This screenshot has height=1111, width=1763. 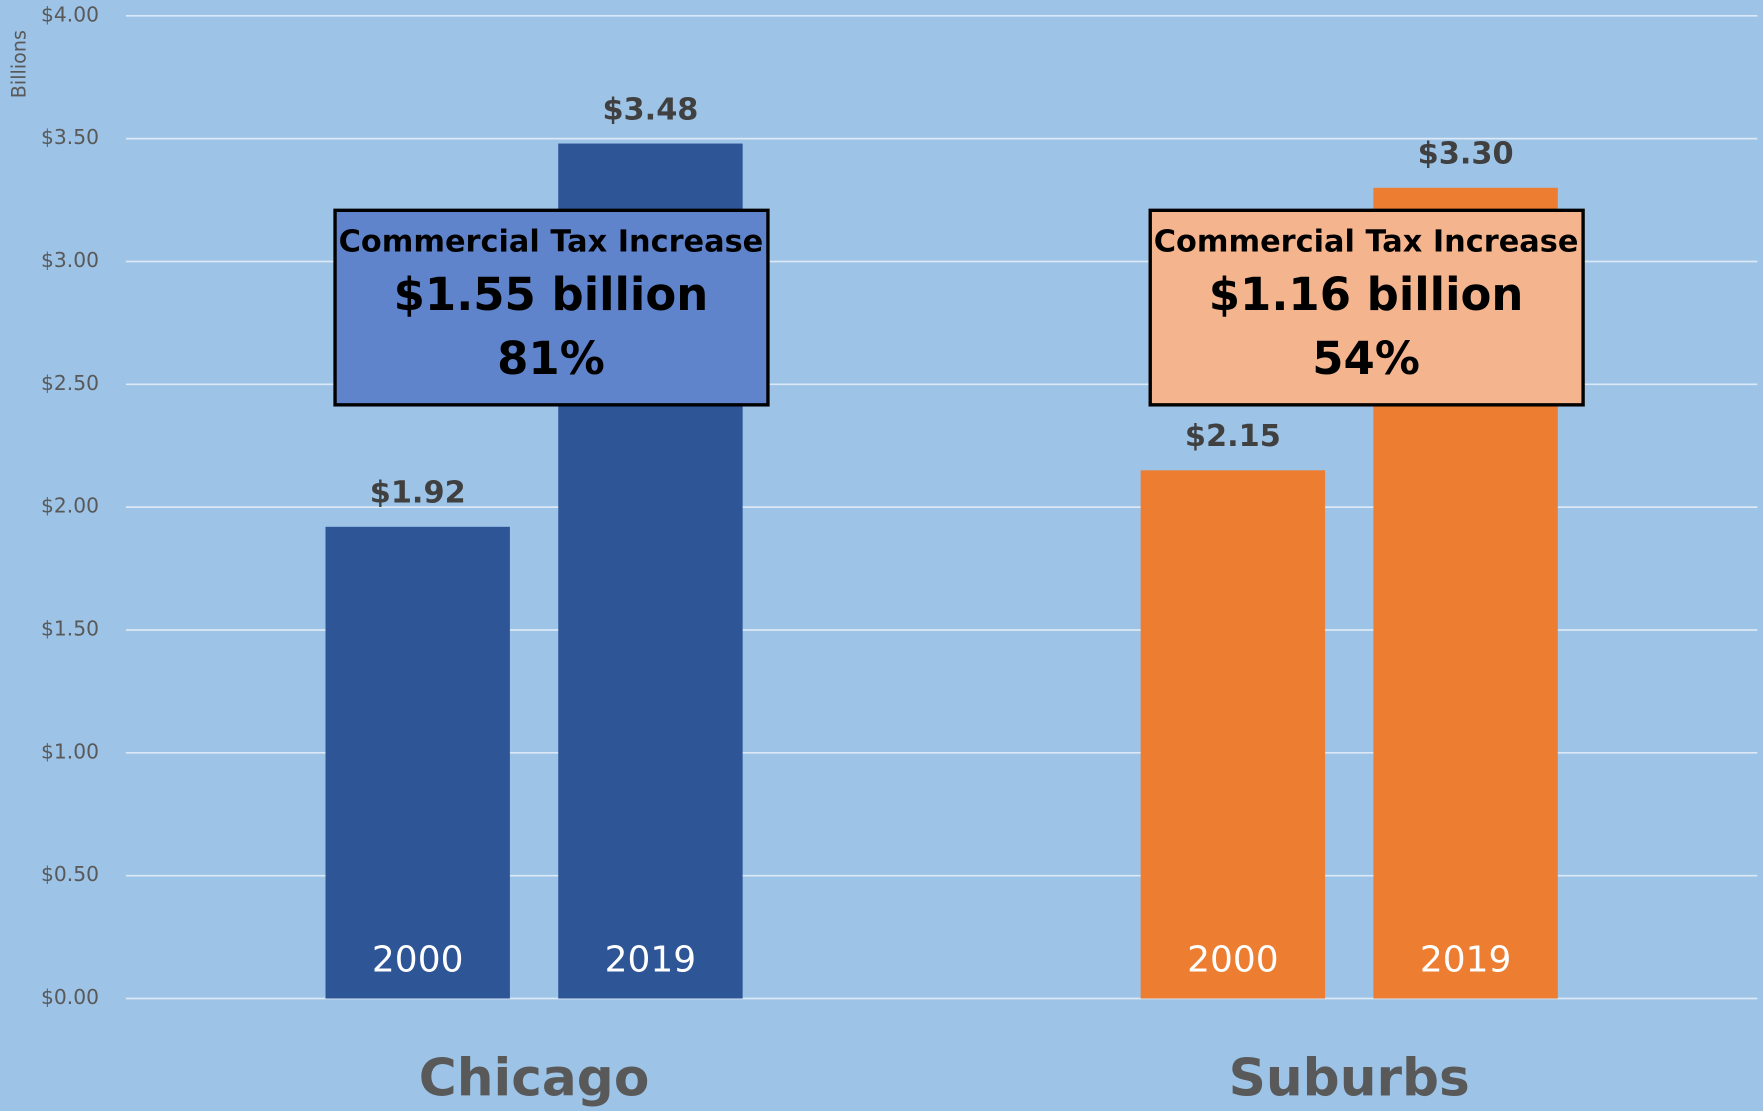 What do you see at coordinates (551, 294) in the screenshot?
I see `annotation-text: $1.55 billion` at bounding box center [551, 294].